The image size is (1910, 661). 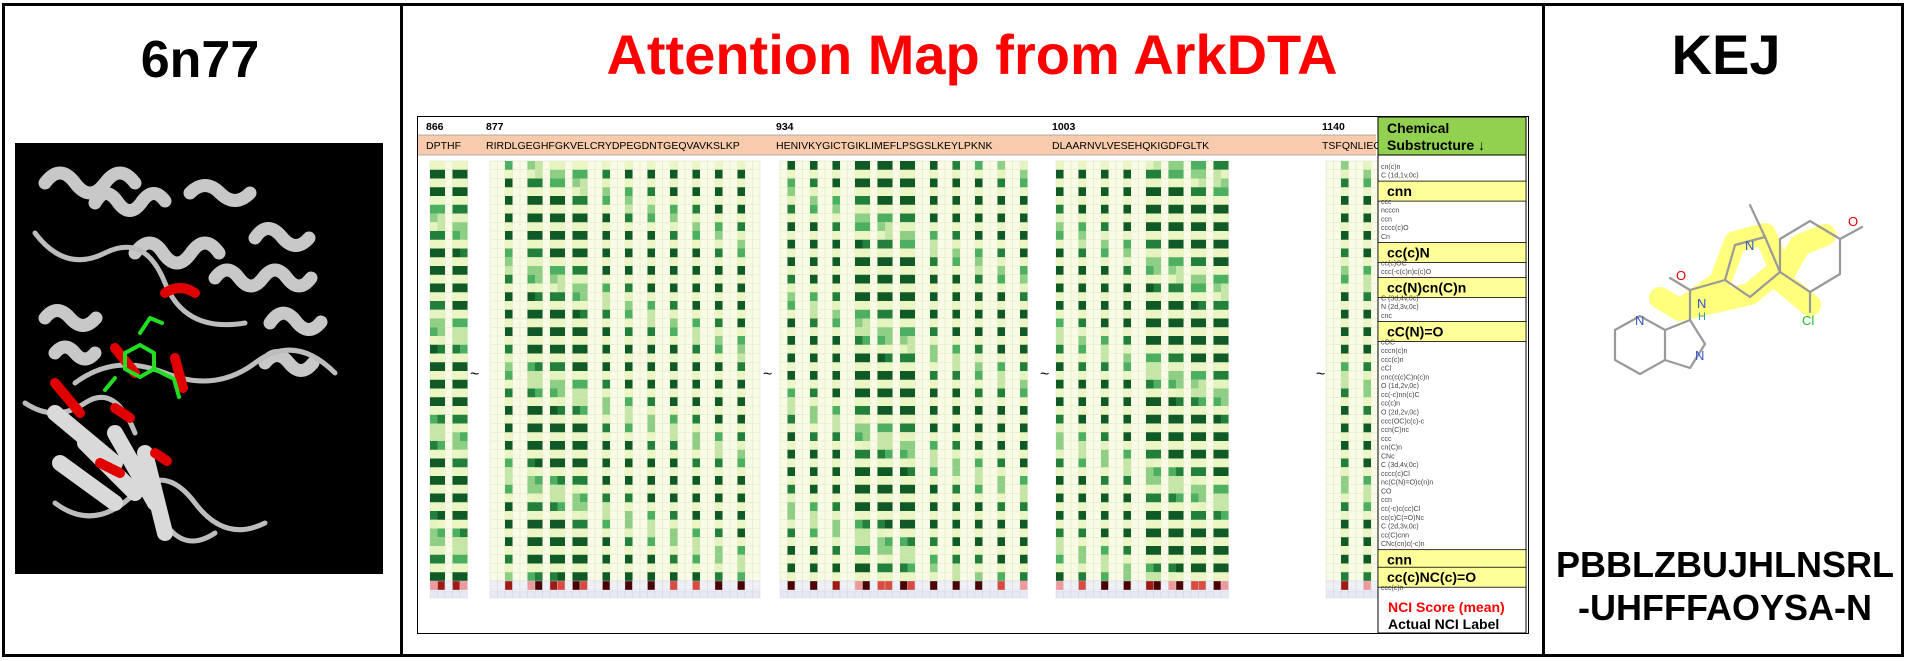 I want to click on segment-start-number: 934, so click(x=785, y=127).